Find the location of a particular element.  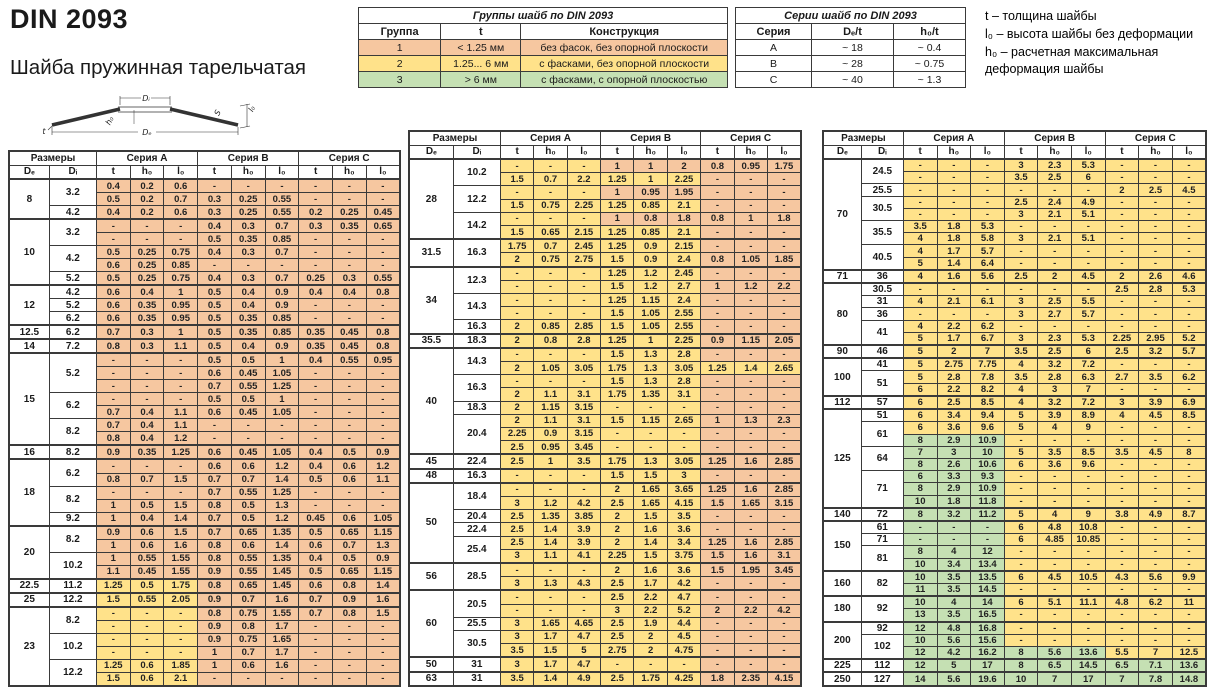

diagram-label-di: Dᵢ is located at coordinates (146, 98).